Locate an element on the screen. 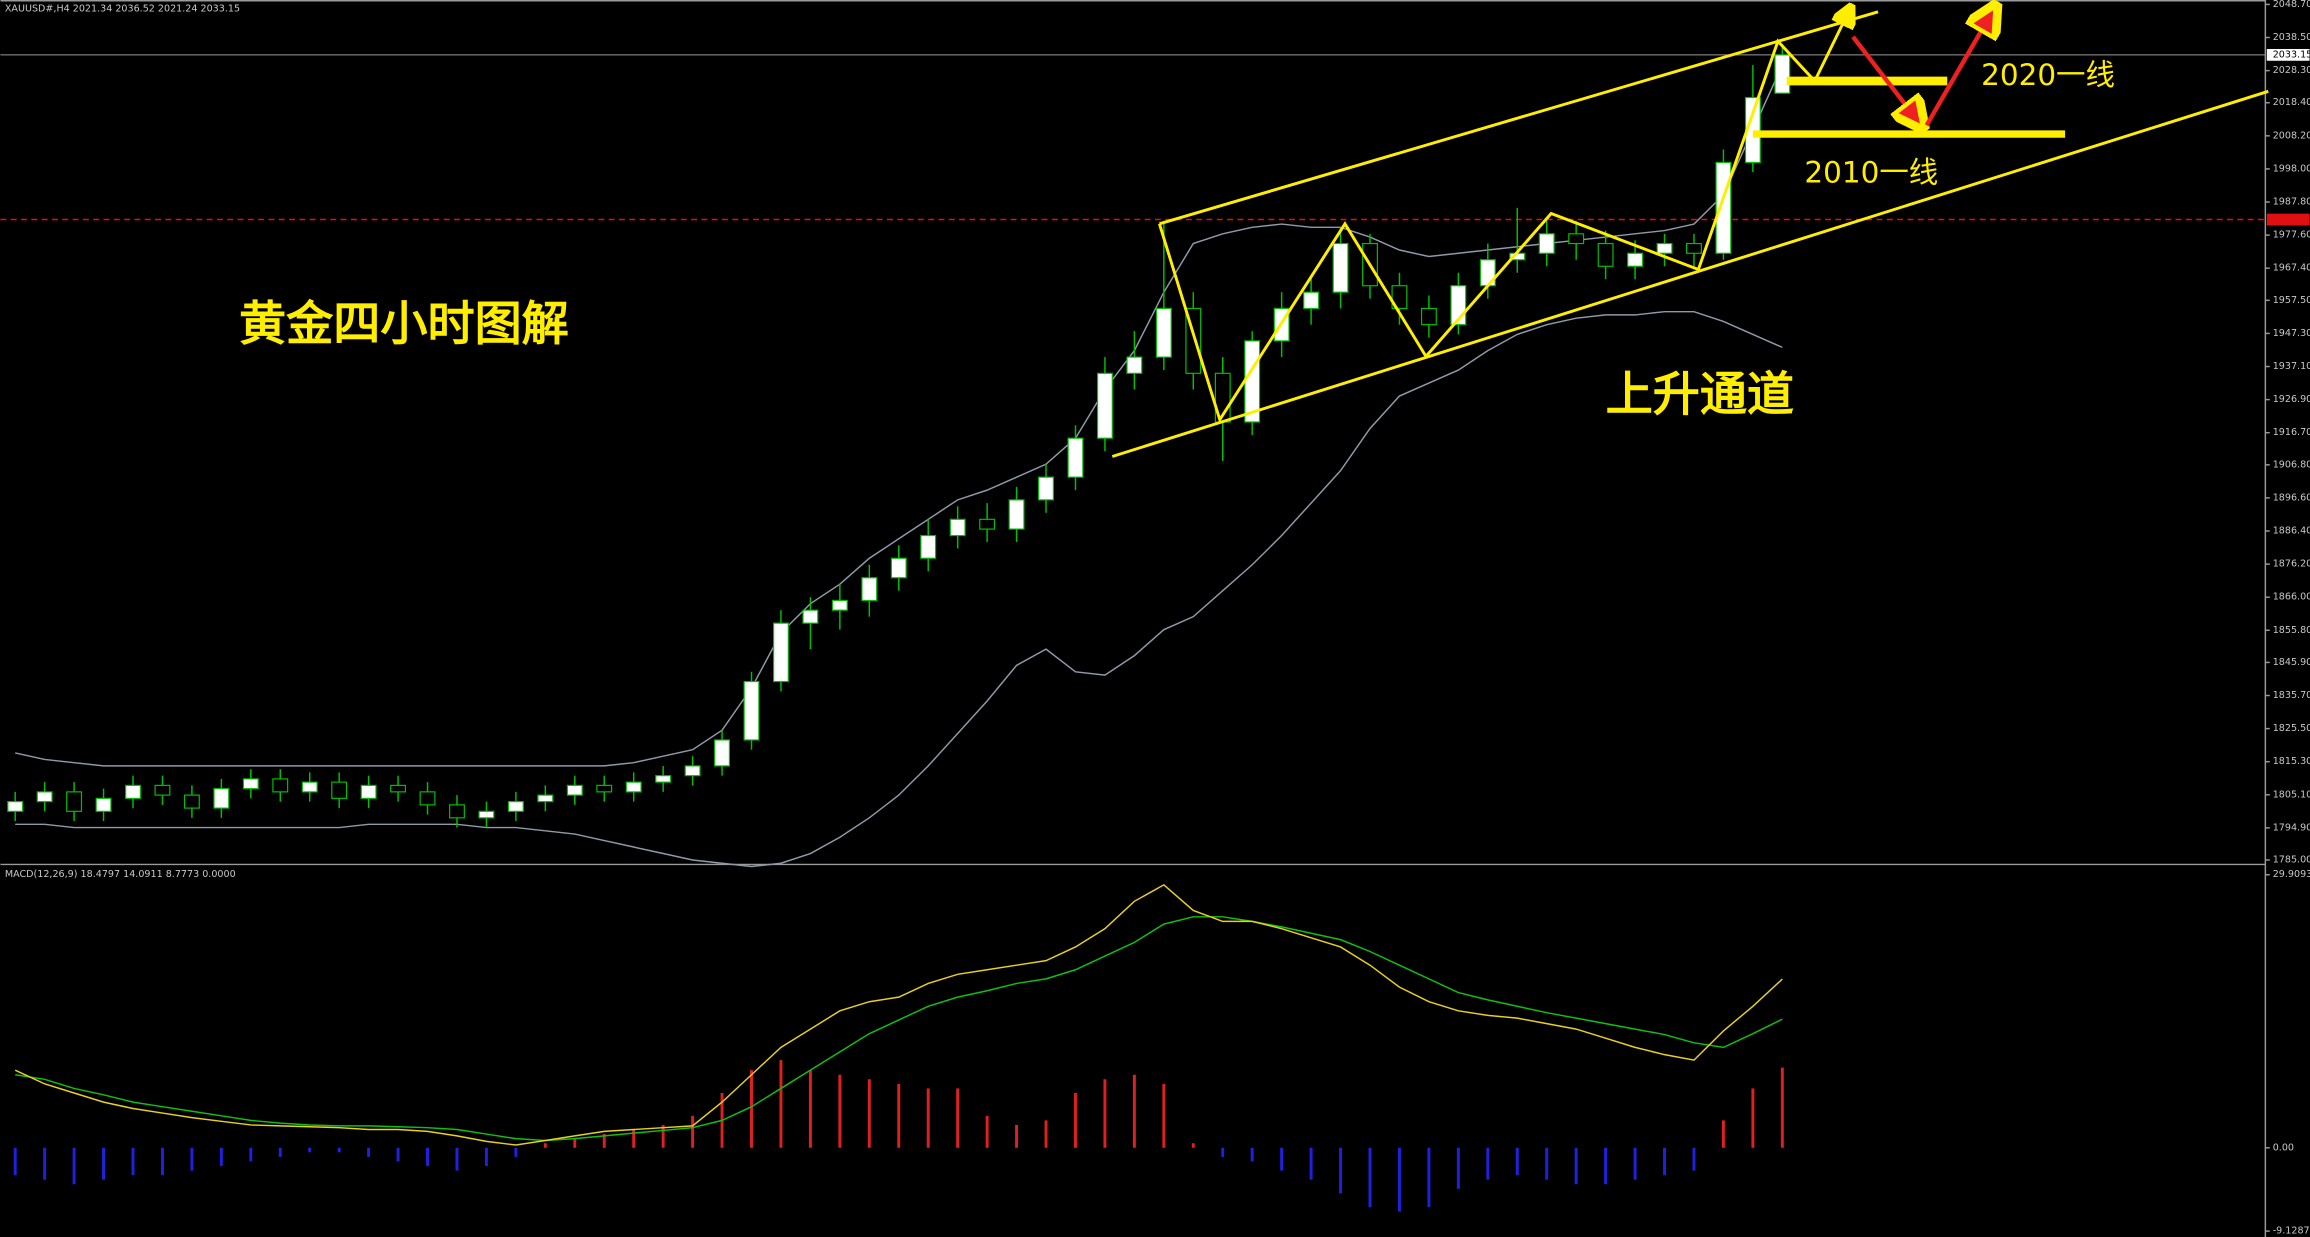 Image resolution: width=2310 pixels, height=1237 pixels. price-label: 2033.15 is located at coordinates (2291, 54).